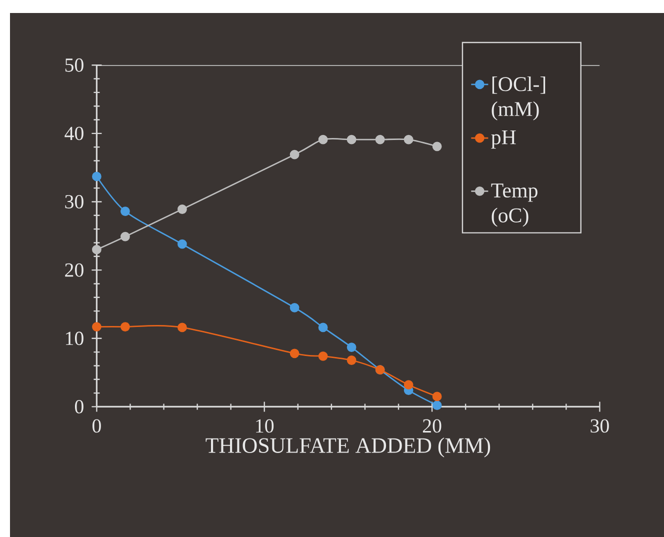 This screenshot has height=537, width=664. What do you see at coordinates (514, 205) in the screenshot?
I see `legend-label: Temp (oC)` at bounding box center [514, 205].